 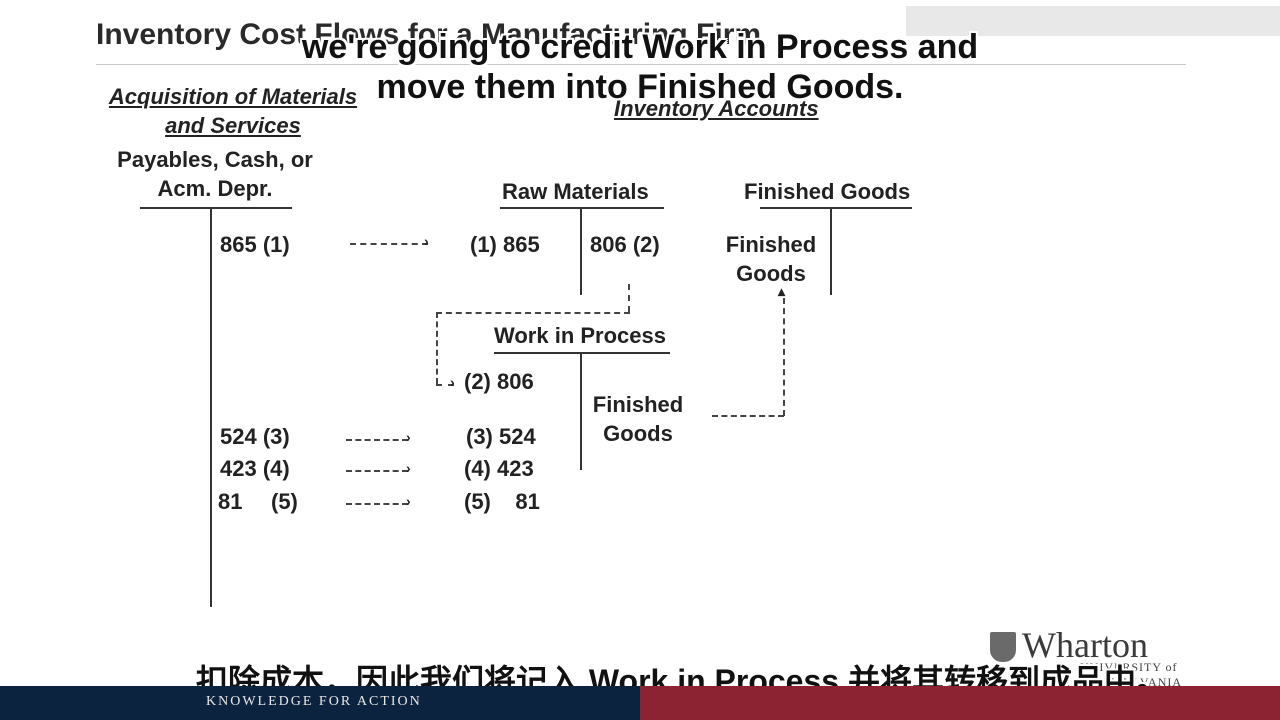 What do you see at coordinates (1003, 647) in the screenshot?
I see `wharton-shield-icon` at bounding box center [1003, 647].